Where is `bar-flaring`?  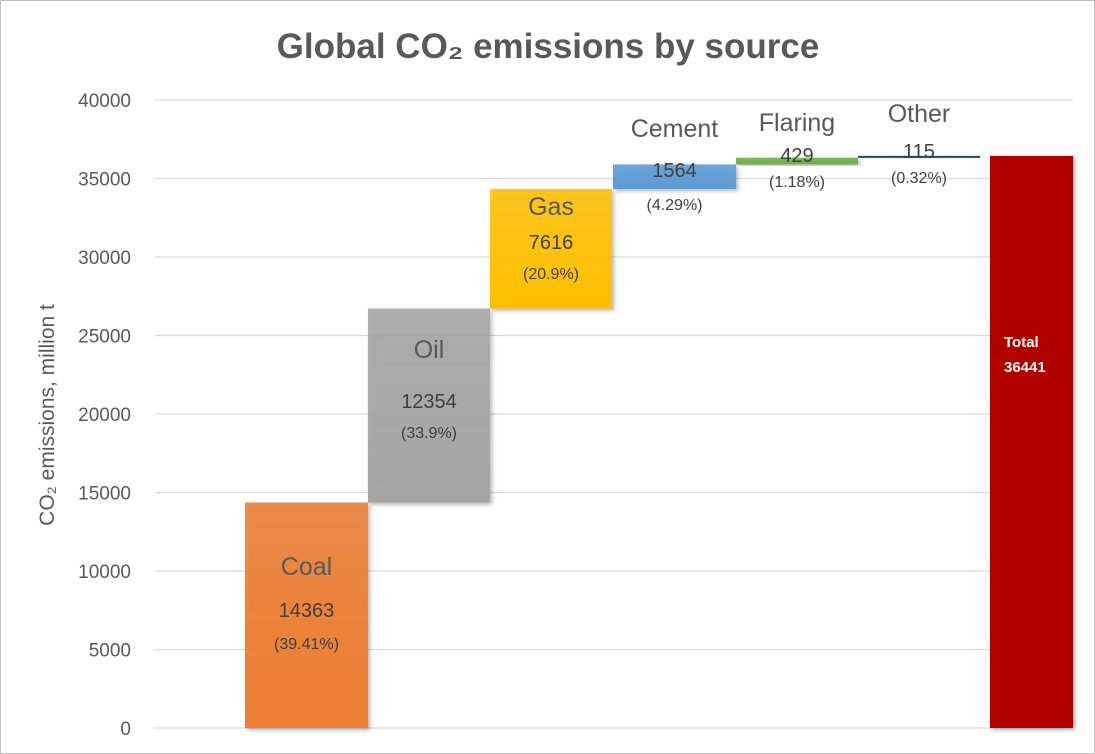
bar-flaring is located at coordinates (797, 161).